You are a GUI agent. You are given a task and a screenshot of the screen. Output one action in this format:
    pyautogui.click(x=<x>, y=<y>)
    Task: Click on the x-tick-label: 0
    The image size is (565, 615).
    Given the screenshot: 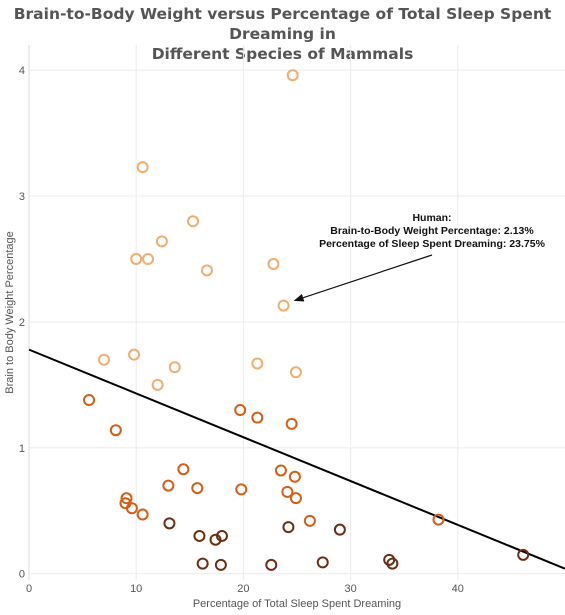 What is the action you would take?
    pyautogui.click(x=29, y=589)
    